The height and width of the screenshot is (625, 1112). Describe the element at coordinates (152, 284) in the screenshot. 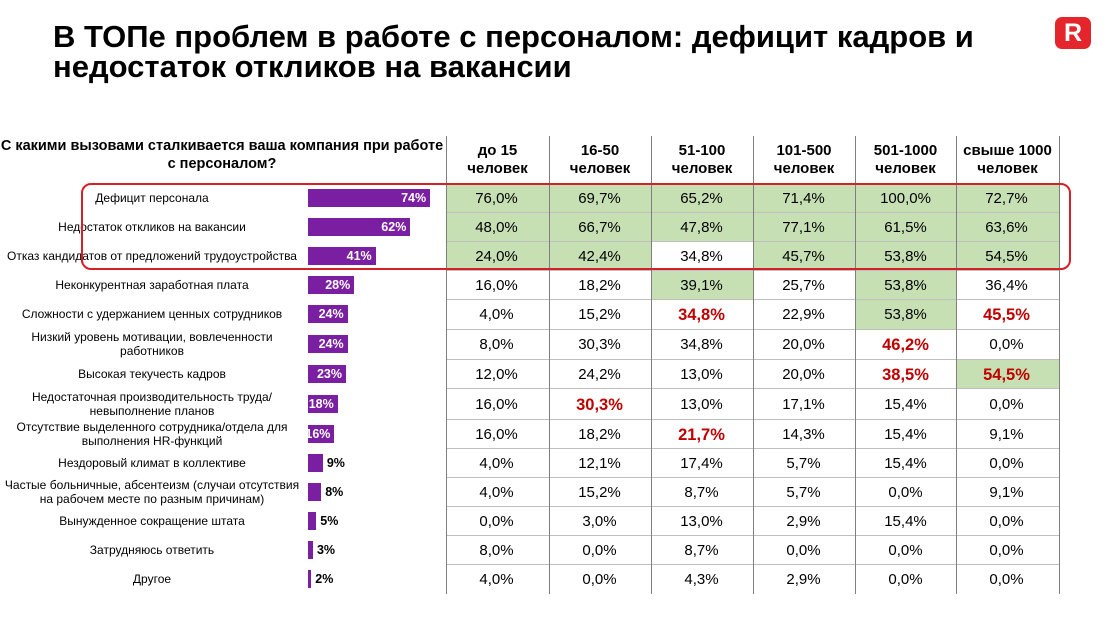

I see `category-label: Неконкурентная заработная плата` at that location.